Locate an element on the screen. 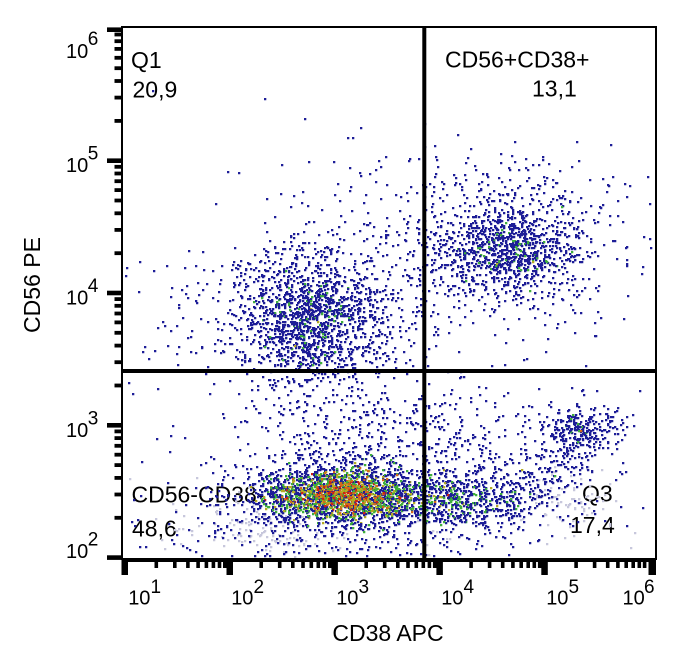 The height and width of the screenshot is (665, 683). svg-text: CD56 PE is located at coordinates (32, 285).